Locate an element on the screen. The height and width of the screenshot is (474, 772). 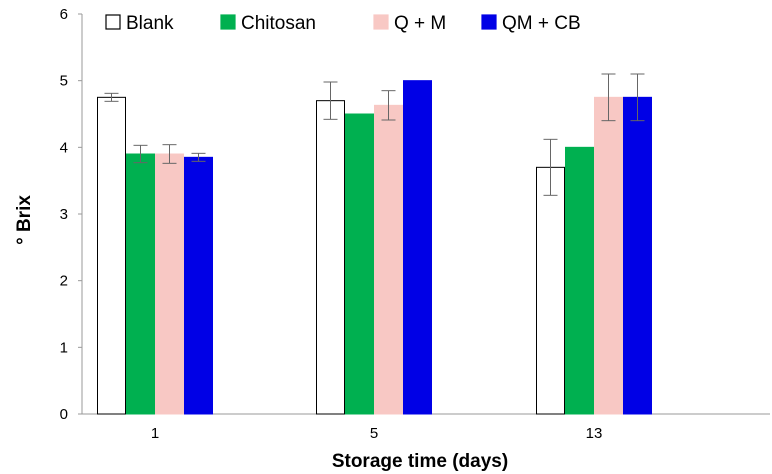
y-tick-label: 2 is located at coordinates (64, 281).